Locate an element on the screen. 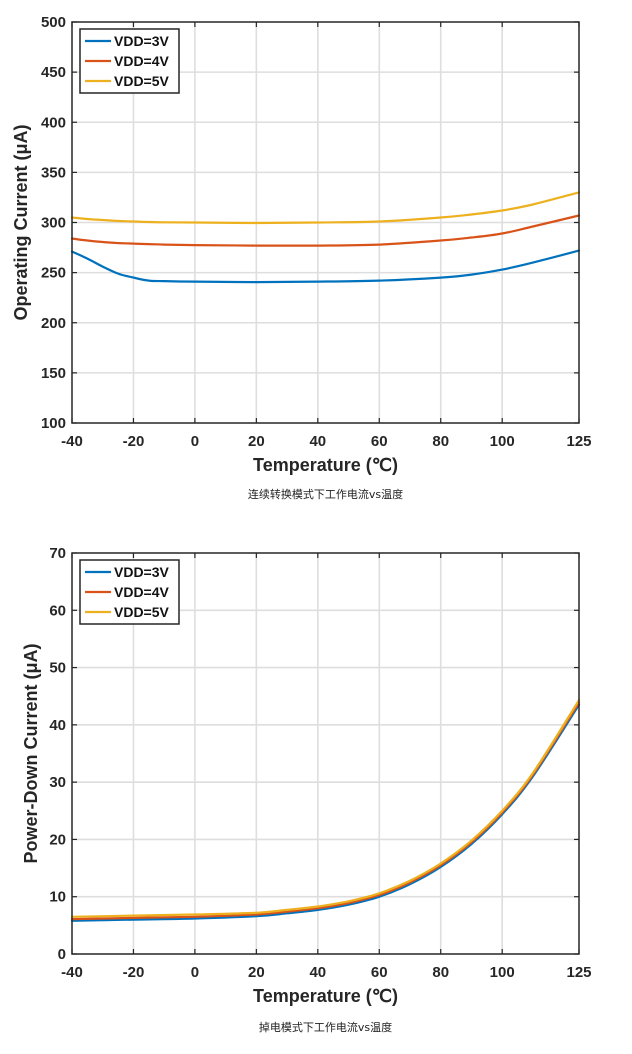 The height and width of the screenshot is (1054, 632). y-tick-label: 450 is located at coordinates (53, 72).